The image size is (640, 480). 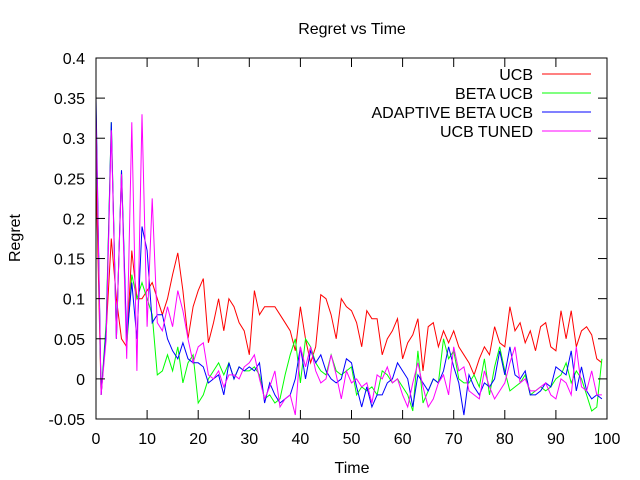 I want to click on y-tick-label: 0.35, so click(x=69, y=99).